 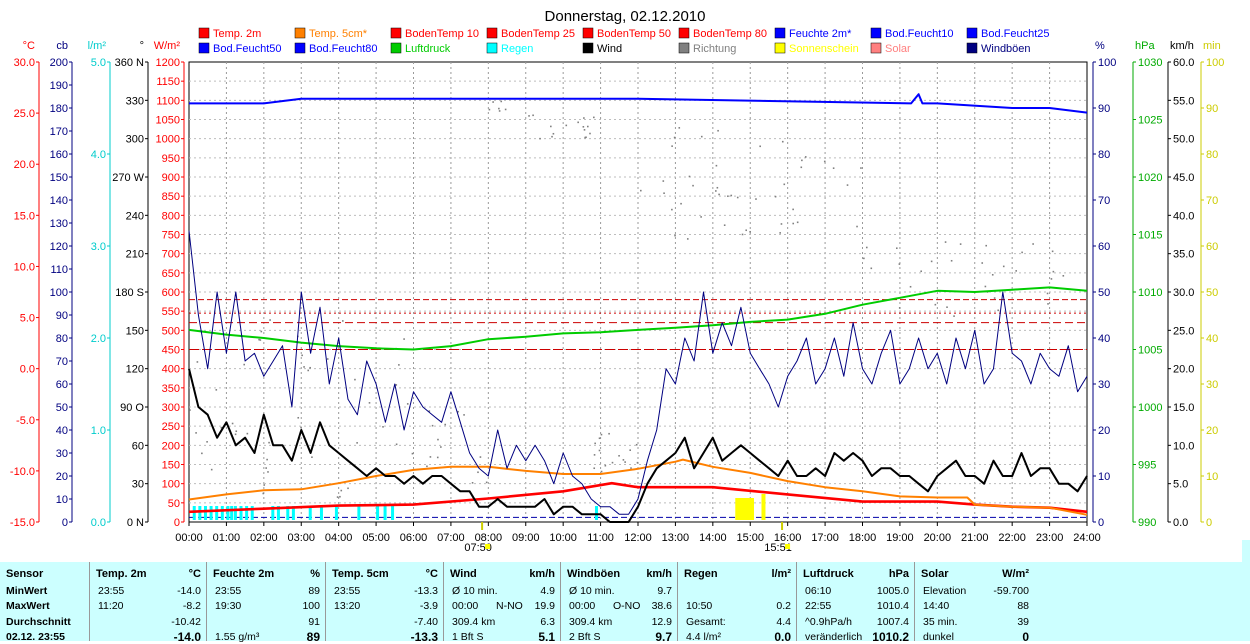 I want to click on axis-tick-label-left: 270 W, so click(x=128, y=178).